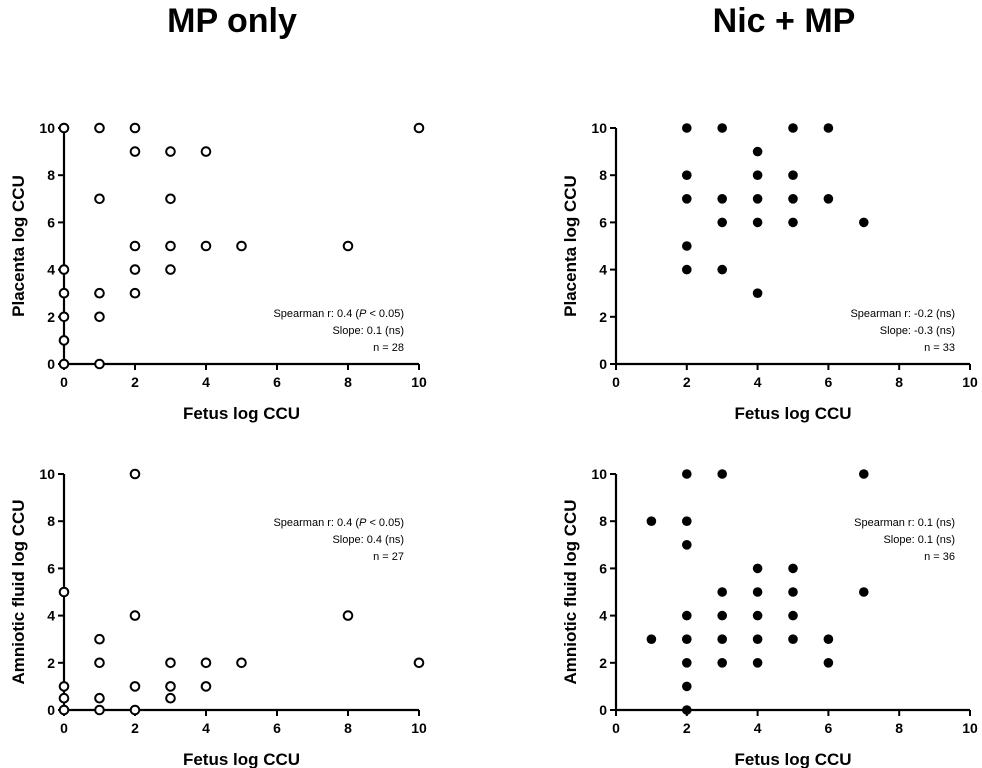 This screenshot has width=982, height=768. What do you see at coordinates (338, 314) in the screenshot?
I see `stats-spearman: Spearman r: 0.4 (P < 0.05)` at bounding box center [338, 314].